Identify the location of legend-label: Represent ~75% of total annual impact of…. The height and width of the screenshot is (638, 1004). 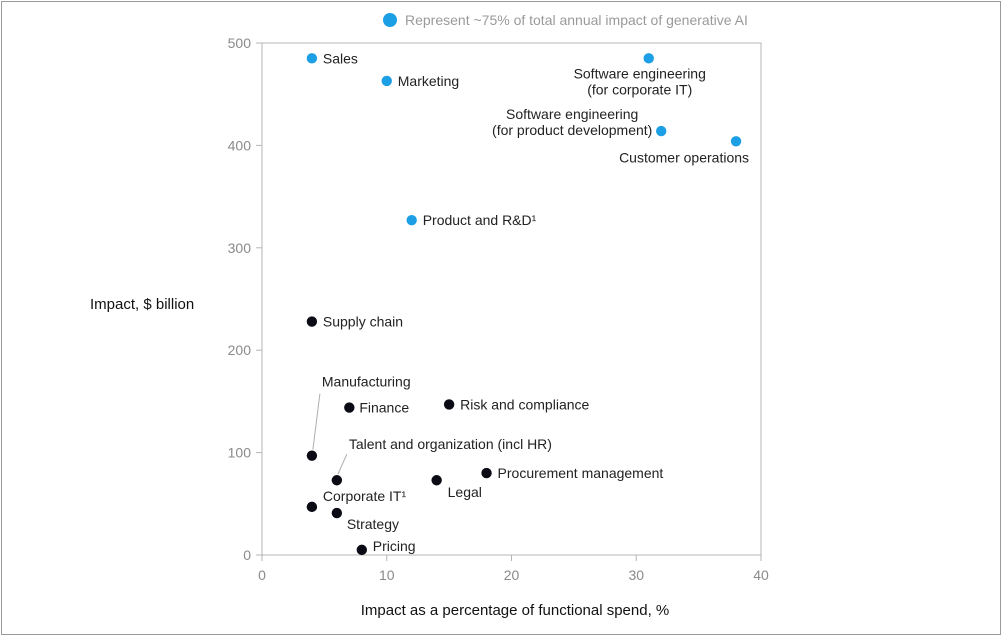
(576, 20).